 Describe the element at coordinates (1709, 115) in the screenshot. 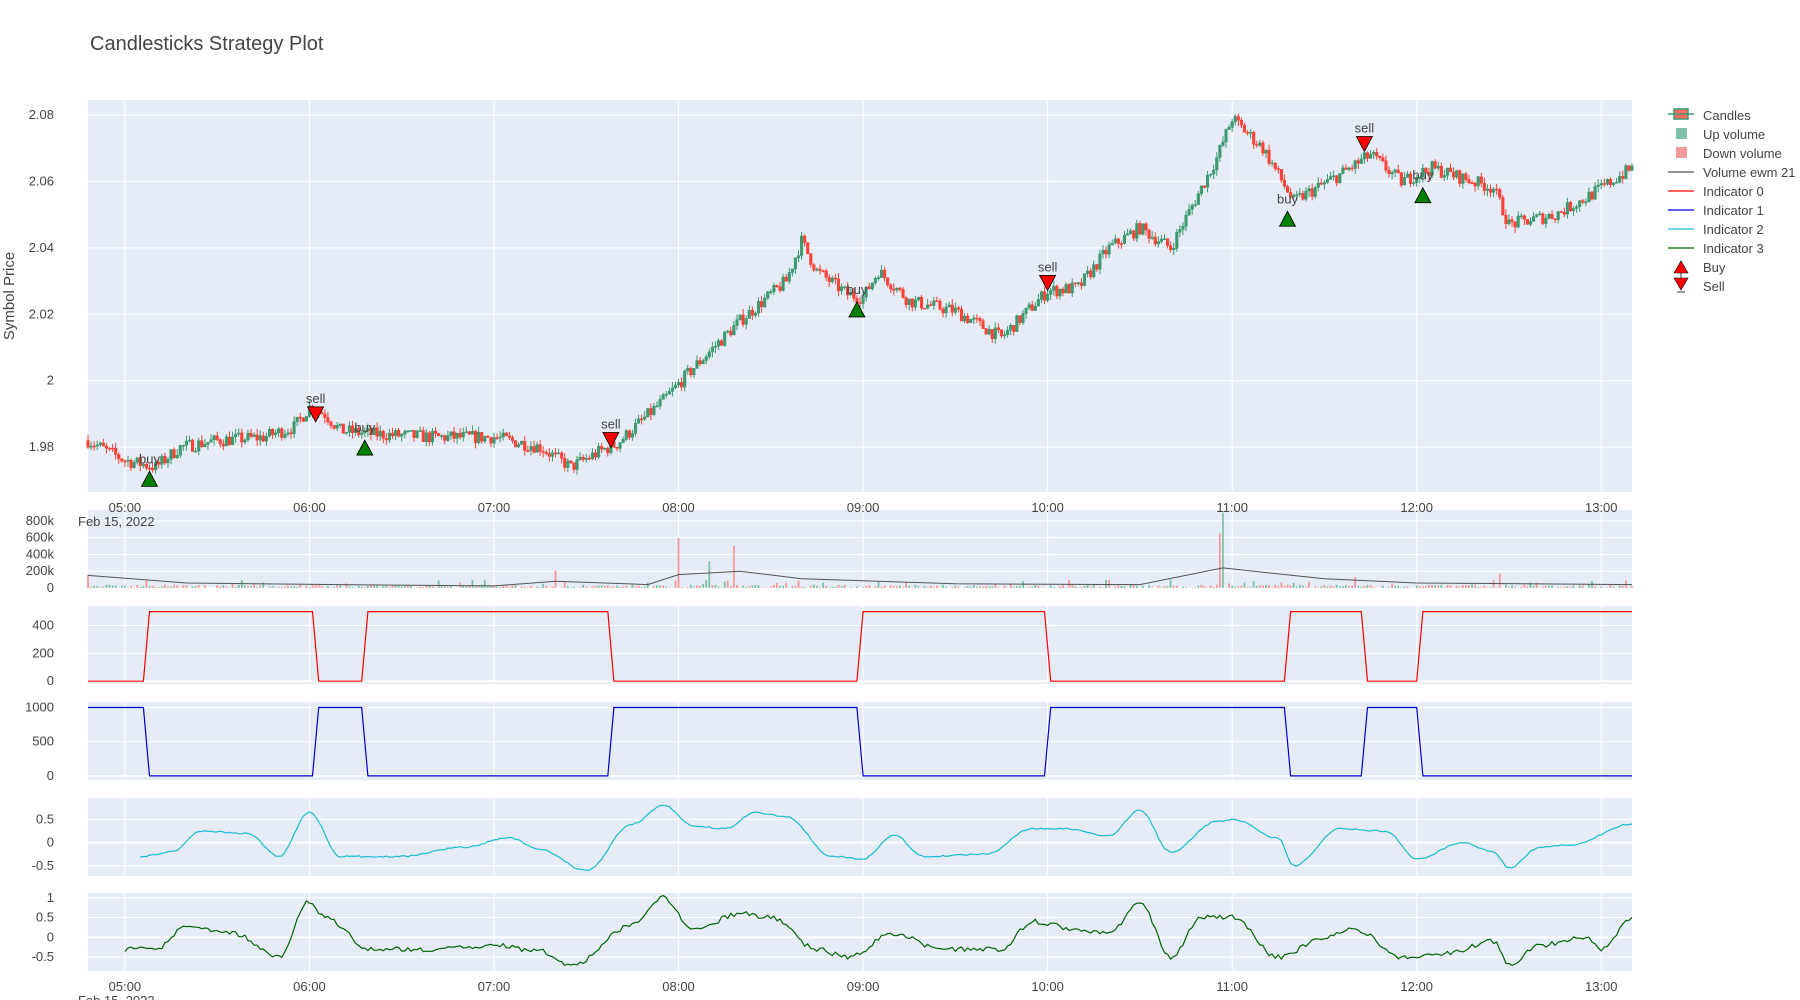

I see `legend-item-candles: Candles` at that location.